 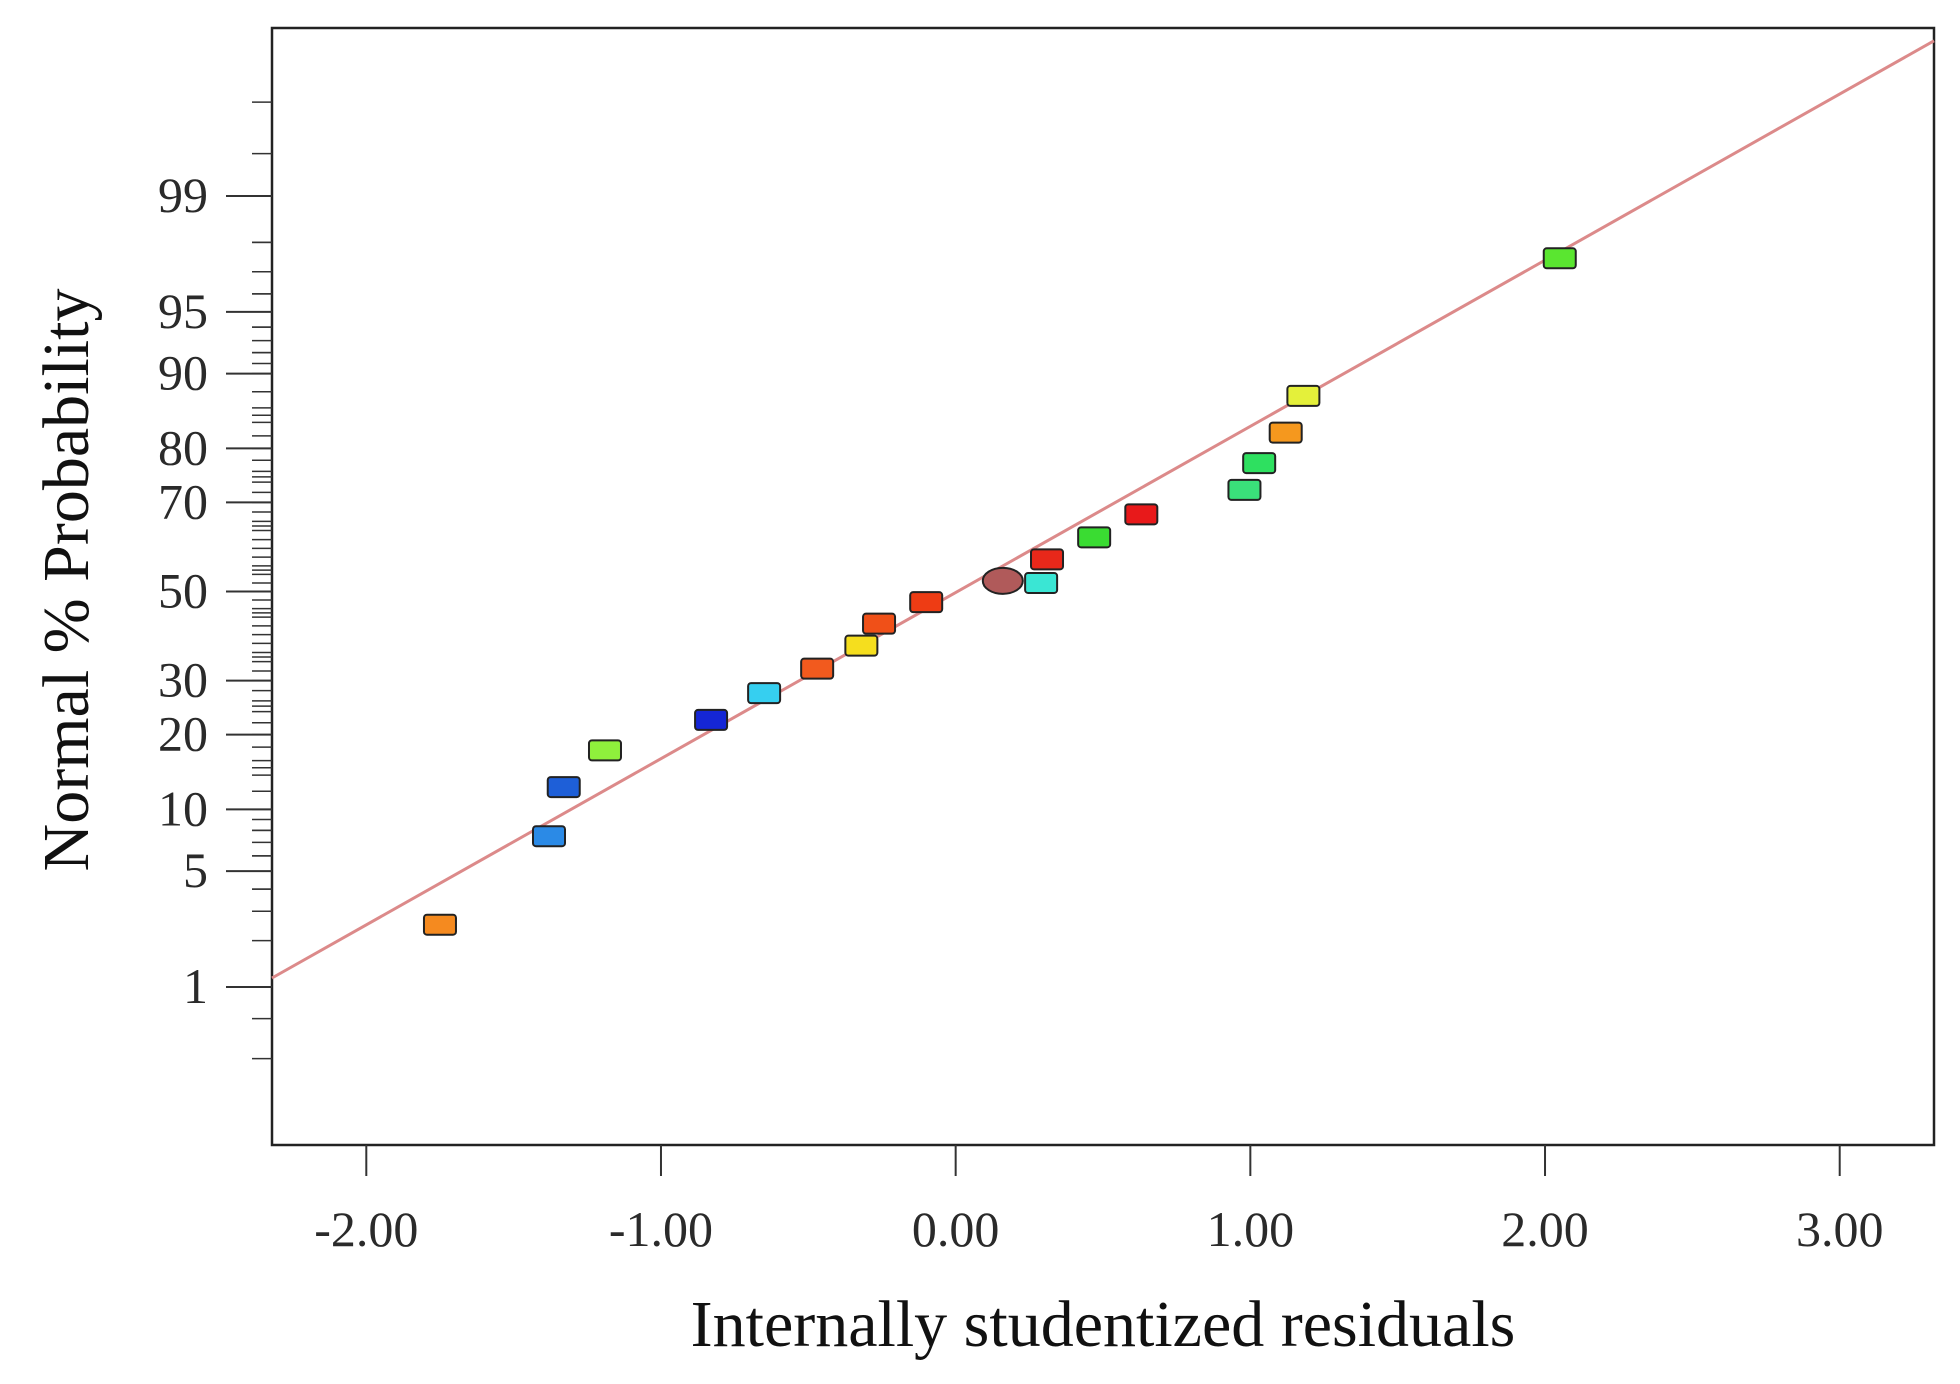 What do you see at coordinates (661, 1229) in the screenshot?
I see `x-tick-label: -1.00` at bounding box center [661, 1229].